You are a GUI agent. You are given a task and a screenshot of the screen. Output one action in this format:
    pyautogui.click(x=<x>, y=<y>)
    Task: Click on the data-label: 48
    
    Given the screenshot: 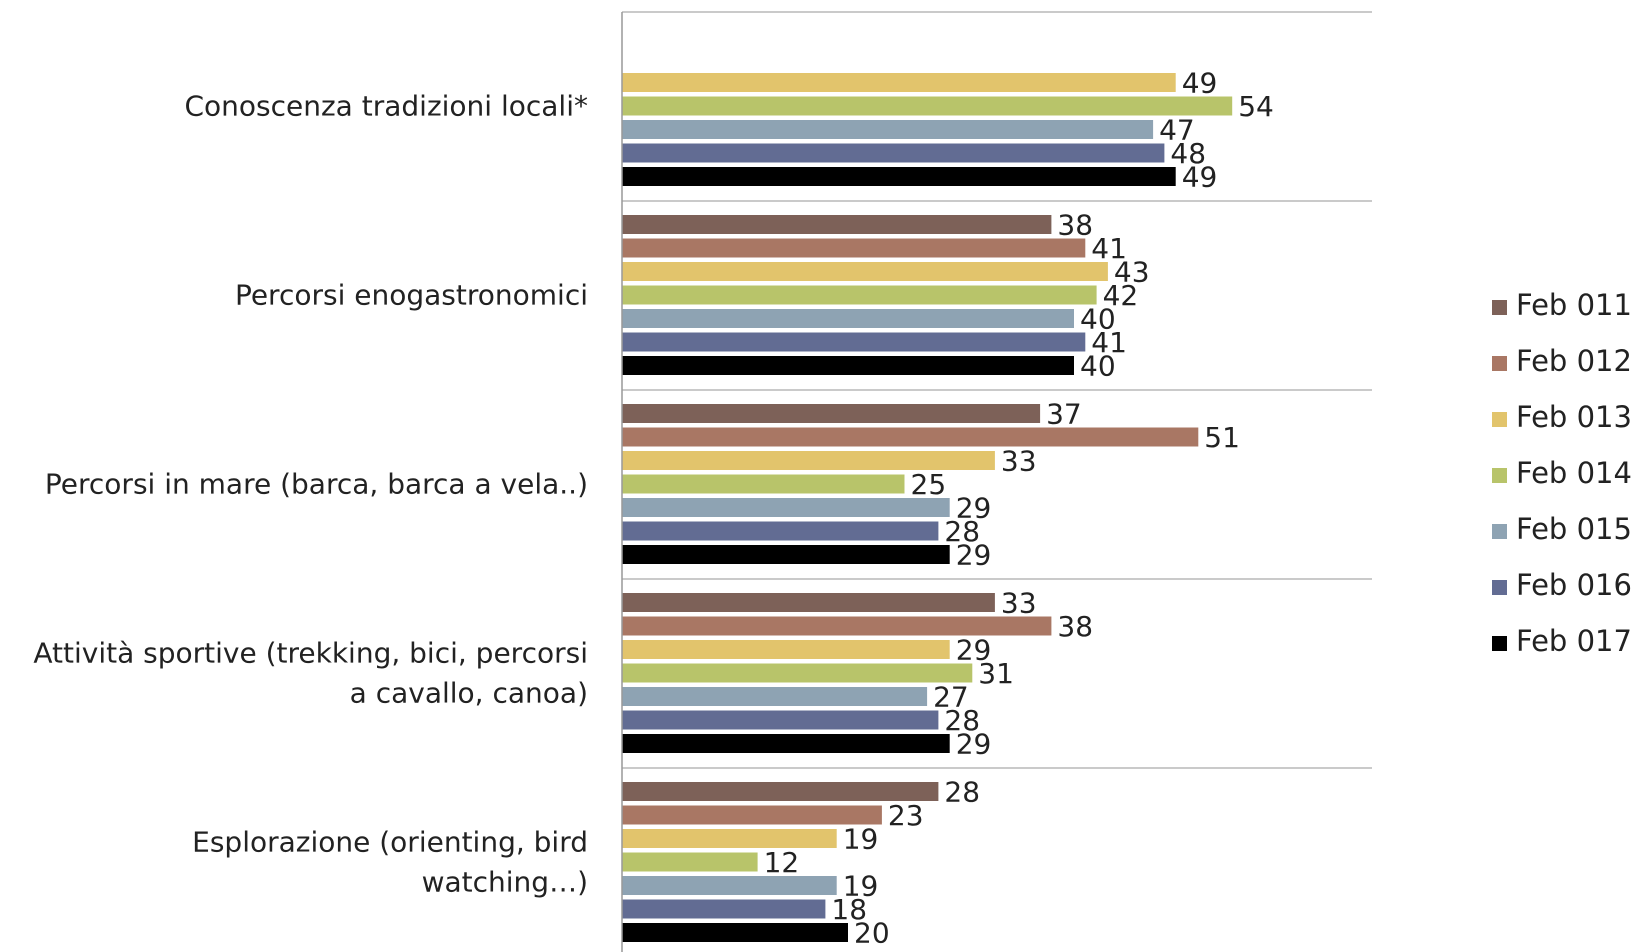 What is the action you would take?
    pyautogui.click(x=1188, y=153)
    